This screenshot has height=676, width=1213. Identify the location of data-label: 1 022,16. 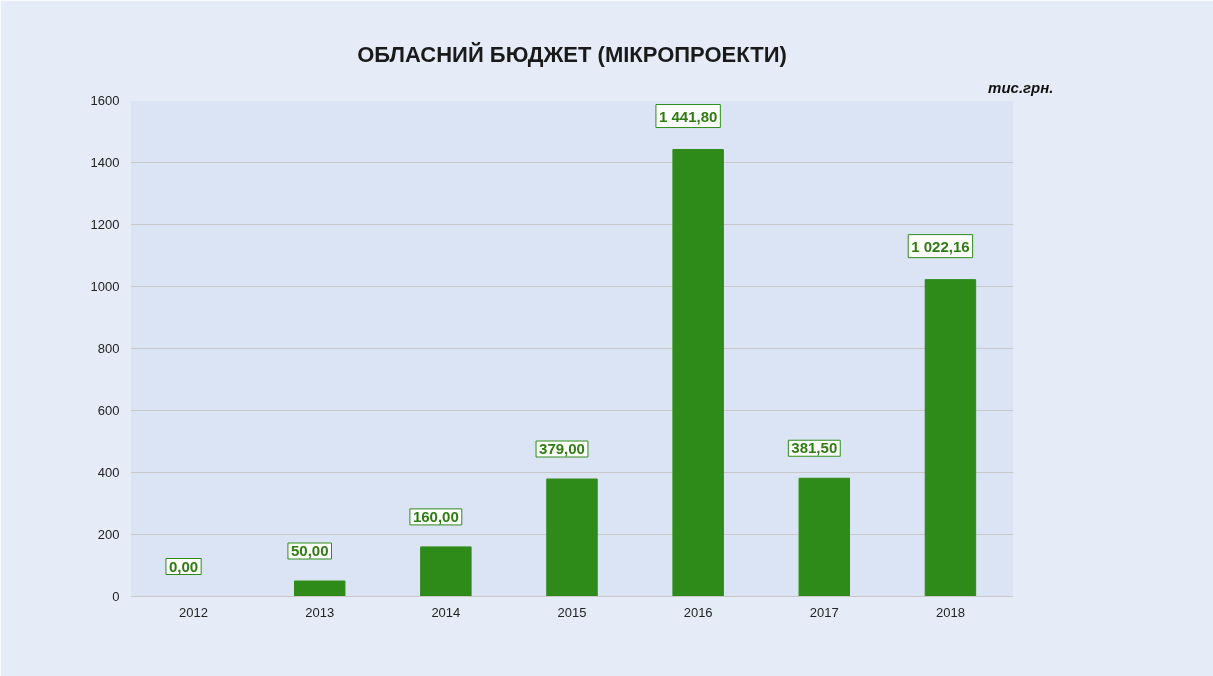
(940, 246).